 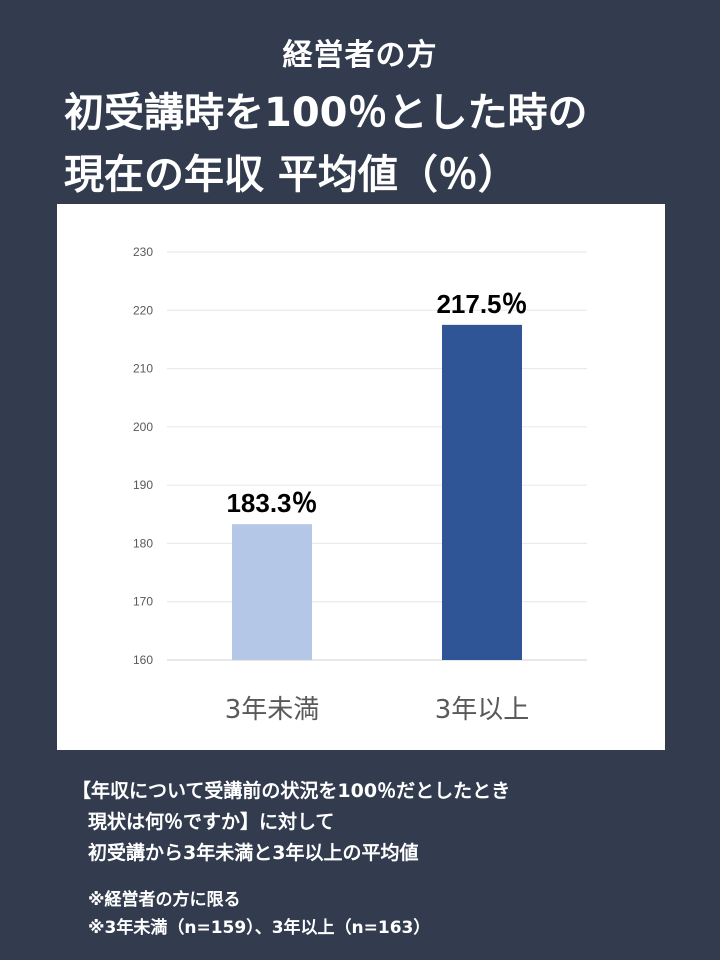 I want to click on page-title-line1: 初受講時を100％とした時の, so click(x=326, y=113).